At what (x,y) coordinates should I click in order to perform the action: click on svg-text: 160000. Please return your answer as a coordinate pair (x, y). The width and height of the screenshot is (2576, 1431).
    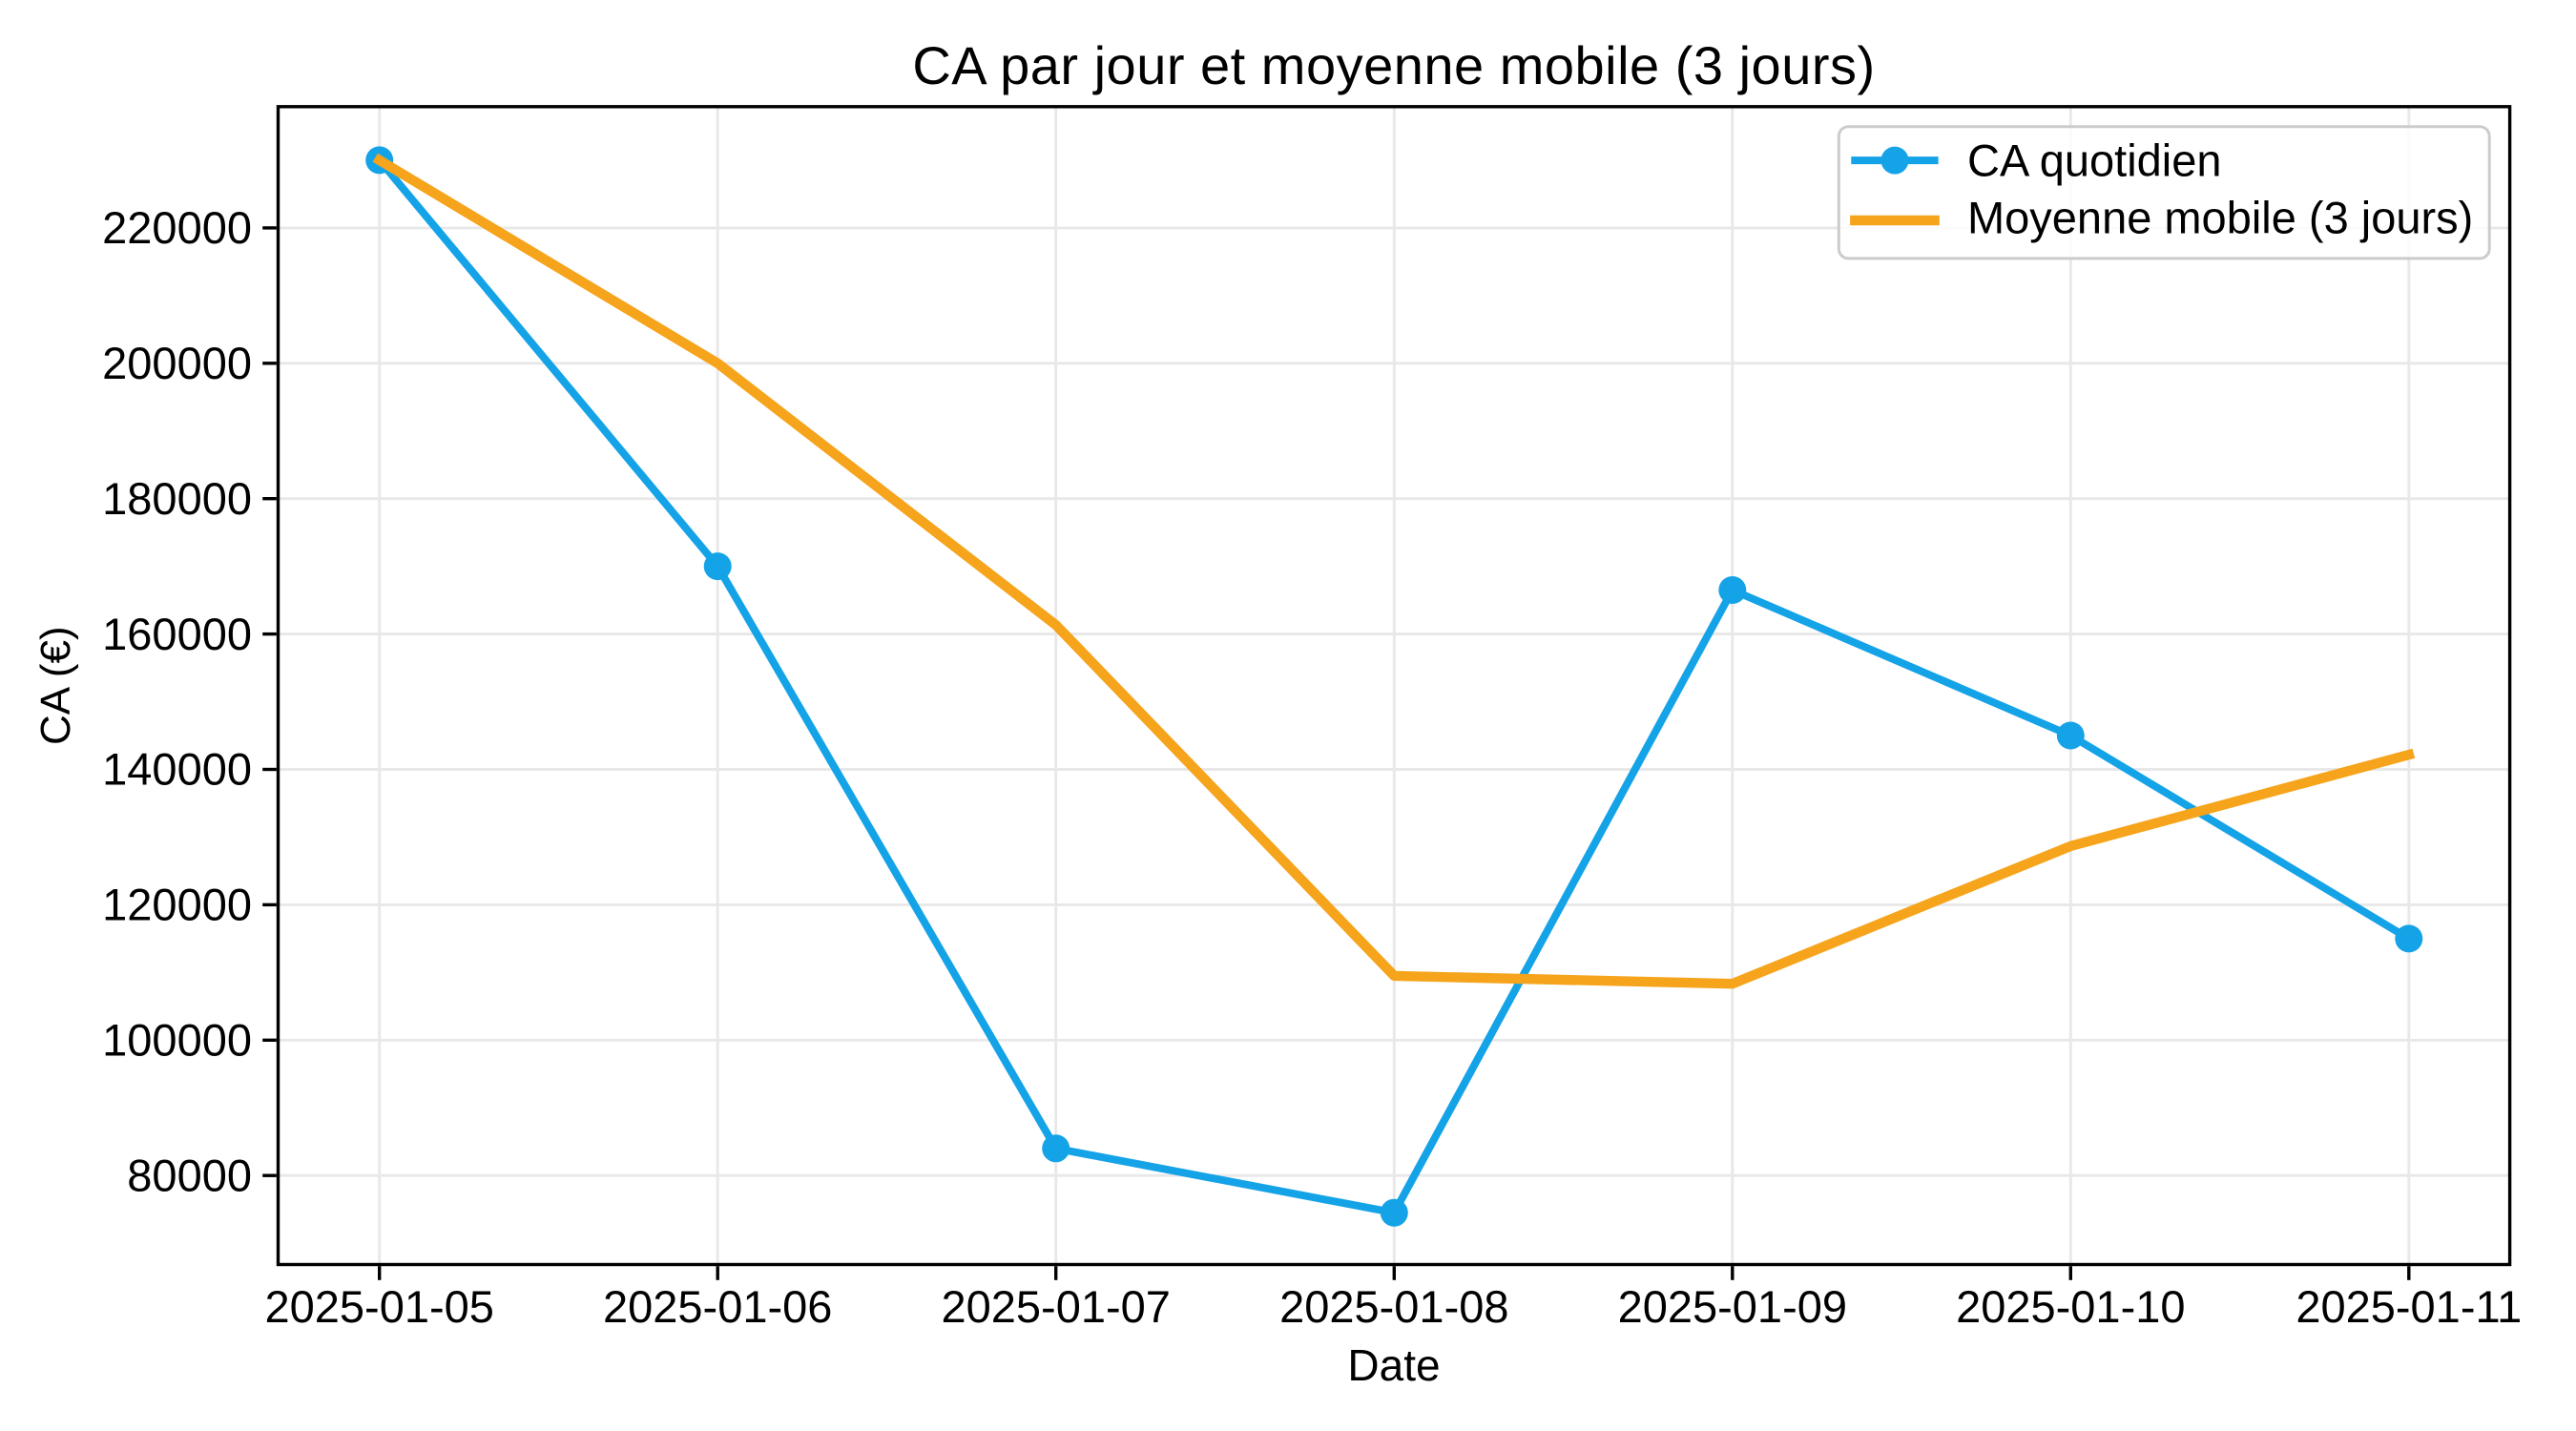
    Looking at the image, I should click on (177, 634).